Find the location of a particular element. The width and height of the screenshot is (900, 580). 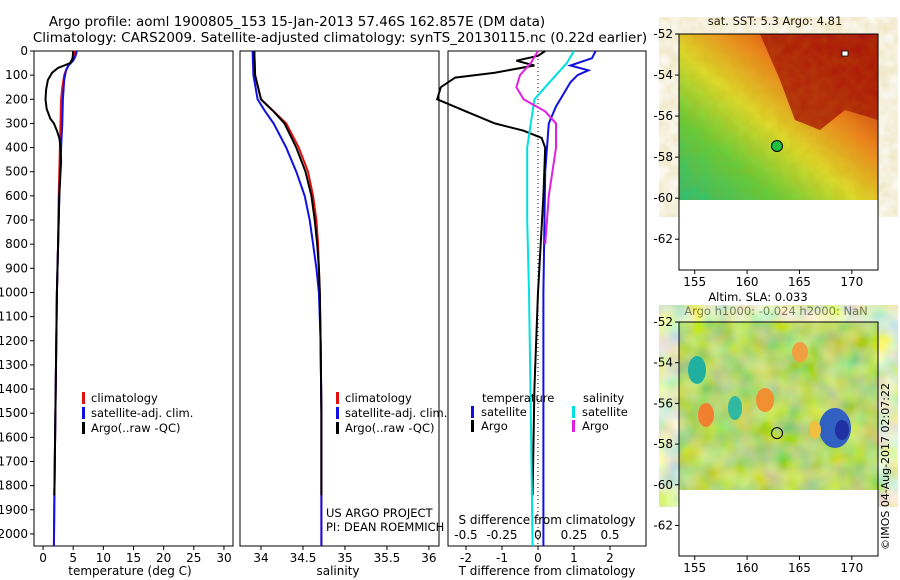

y-tick-label: 0 is located at coordinates (24, 51).